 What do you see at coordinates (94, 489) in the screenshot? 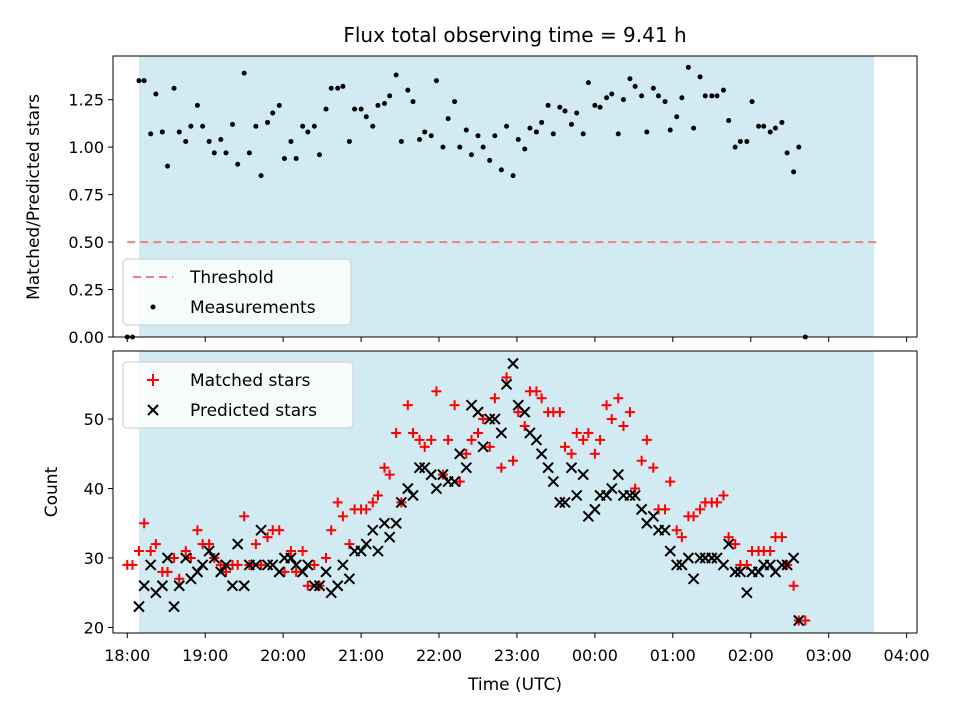
I see `bottom-y-tick-label: 40` at bounding box center [94, 489].